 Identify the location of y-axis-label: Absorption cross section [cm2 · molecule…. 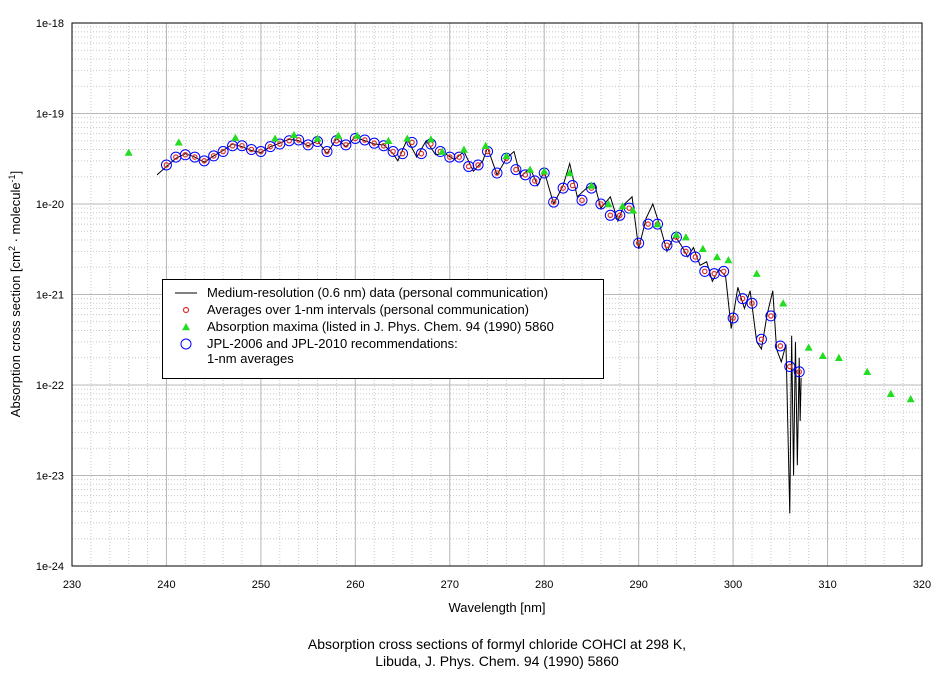
(15, 294).